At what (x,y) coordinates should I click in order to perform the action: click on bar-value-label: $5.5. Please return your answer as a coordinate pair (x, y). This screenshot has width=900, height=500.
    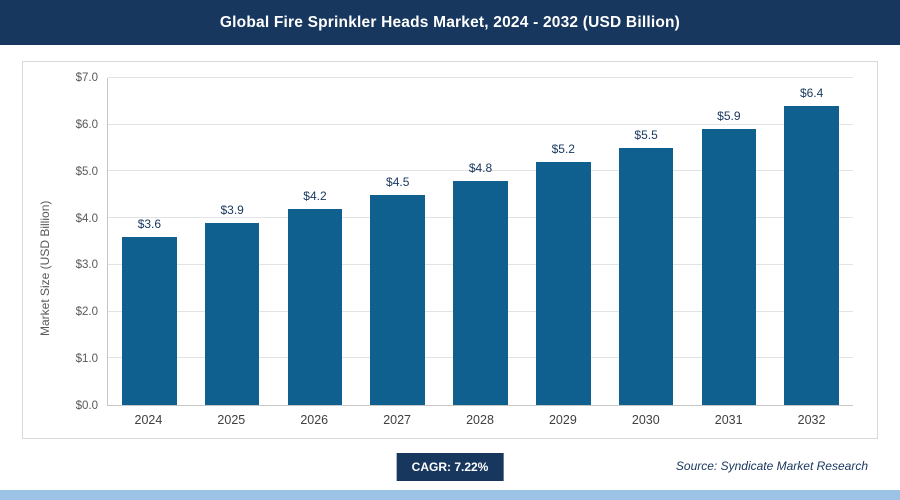
    Looking at the image, I should click on (646, 135).